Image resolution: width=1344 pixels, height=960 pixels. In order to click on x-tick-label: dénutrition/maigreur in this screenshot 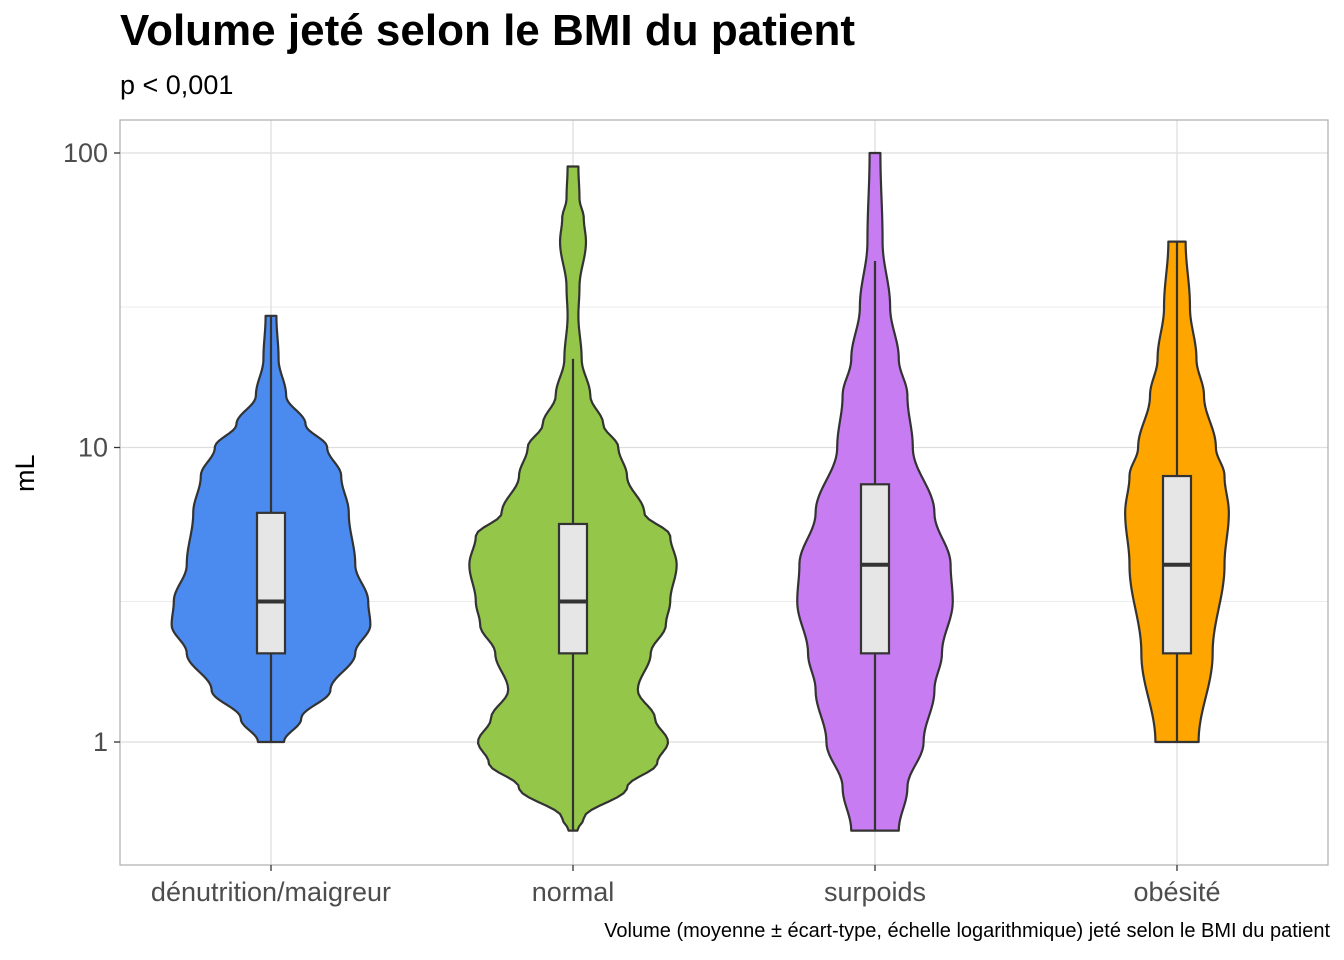, I will do `click(271, 892)`.